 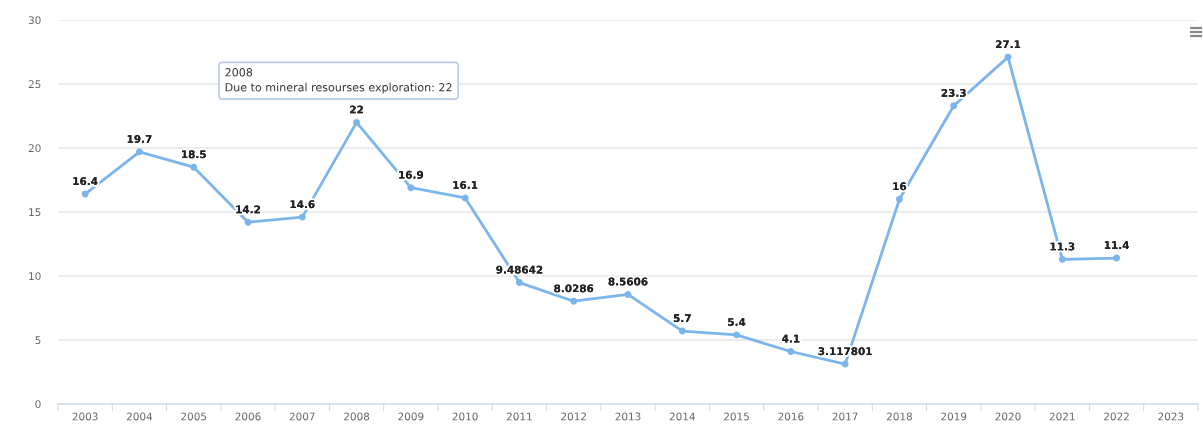 What do you see at coordinates (953, 92) in the screenshot?
I see `data-label: 23.3` at bounding box center [953, 92].